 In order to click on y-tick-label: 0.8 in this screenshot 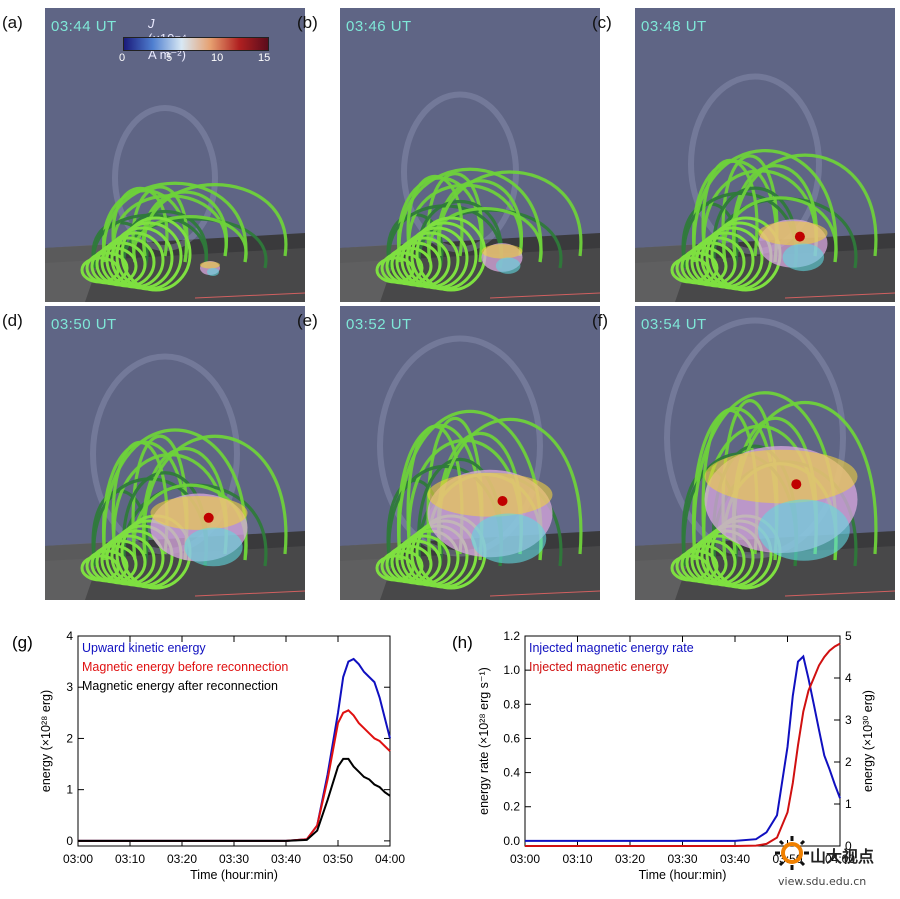, I will do `click(511, 704)`.